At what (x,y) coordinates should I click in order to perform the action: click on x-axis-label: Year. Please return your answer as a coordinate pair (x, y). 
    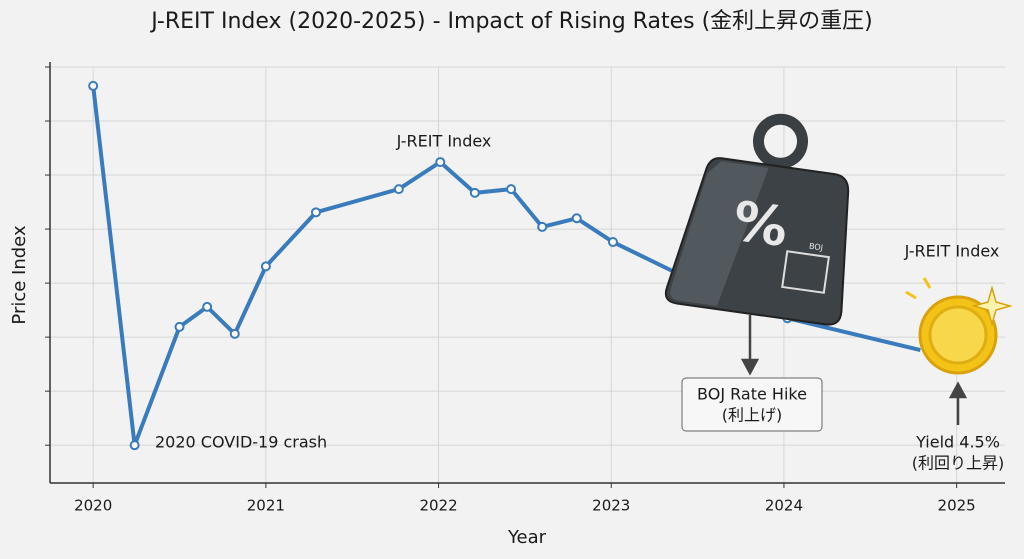
    Looking at the image, I should click on (527, 537).